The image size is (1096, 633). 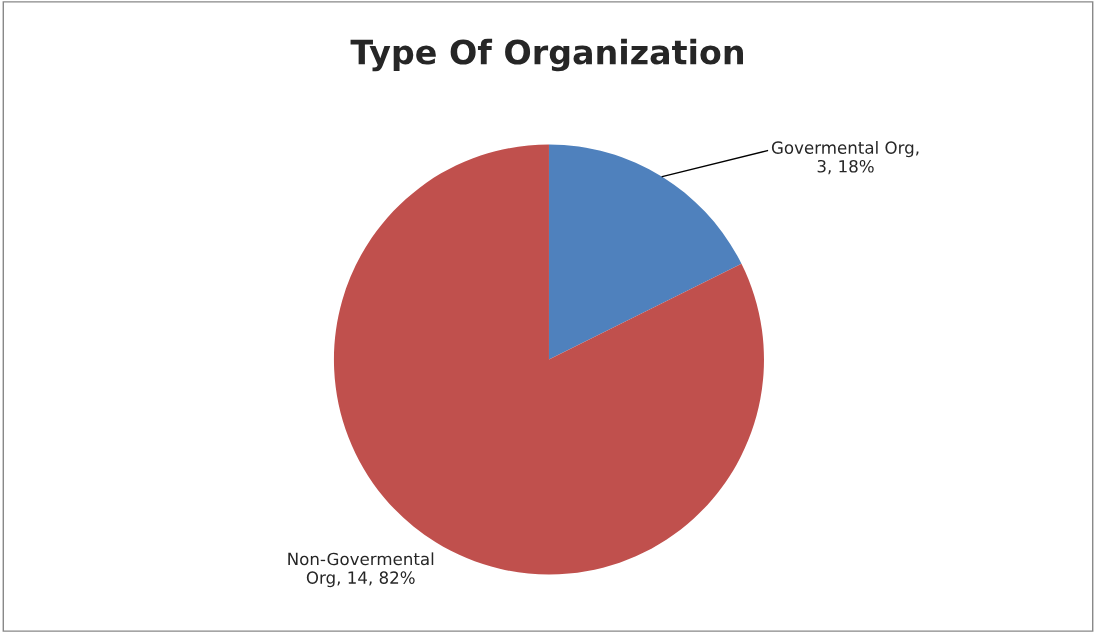 I want to click on chart-title: Type Of Organization, so click(x=546, y=55).